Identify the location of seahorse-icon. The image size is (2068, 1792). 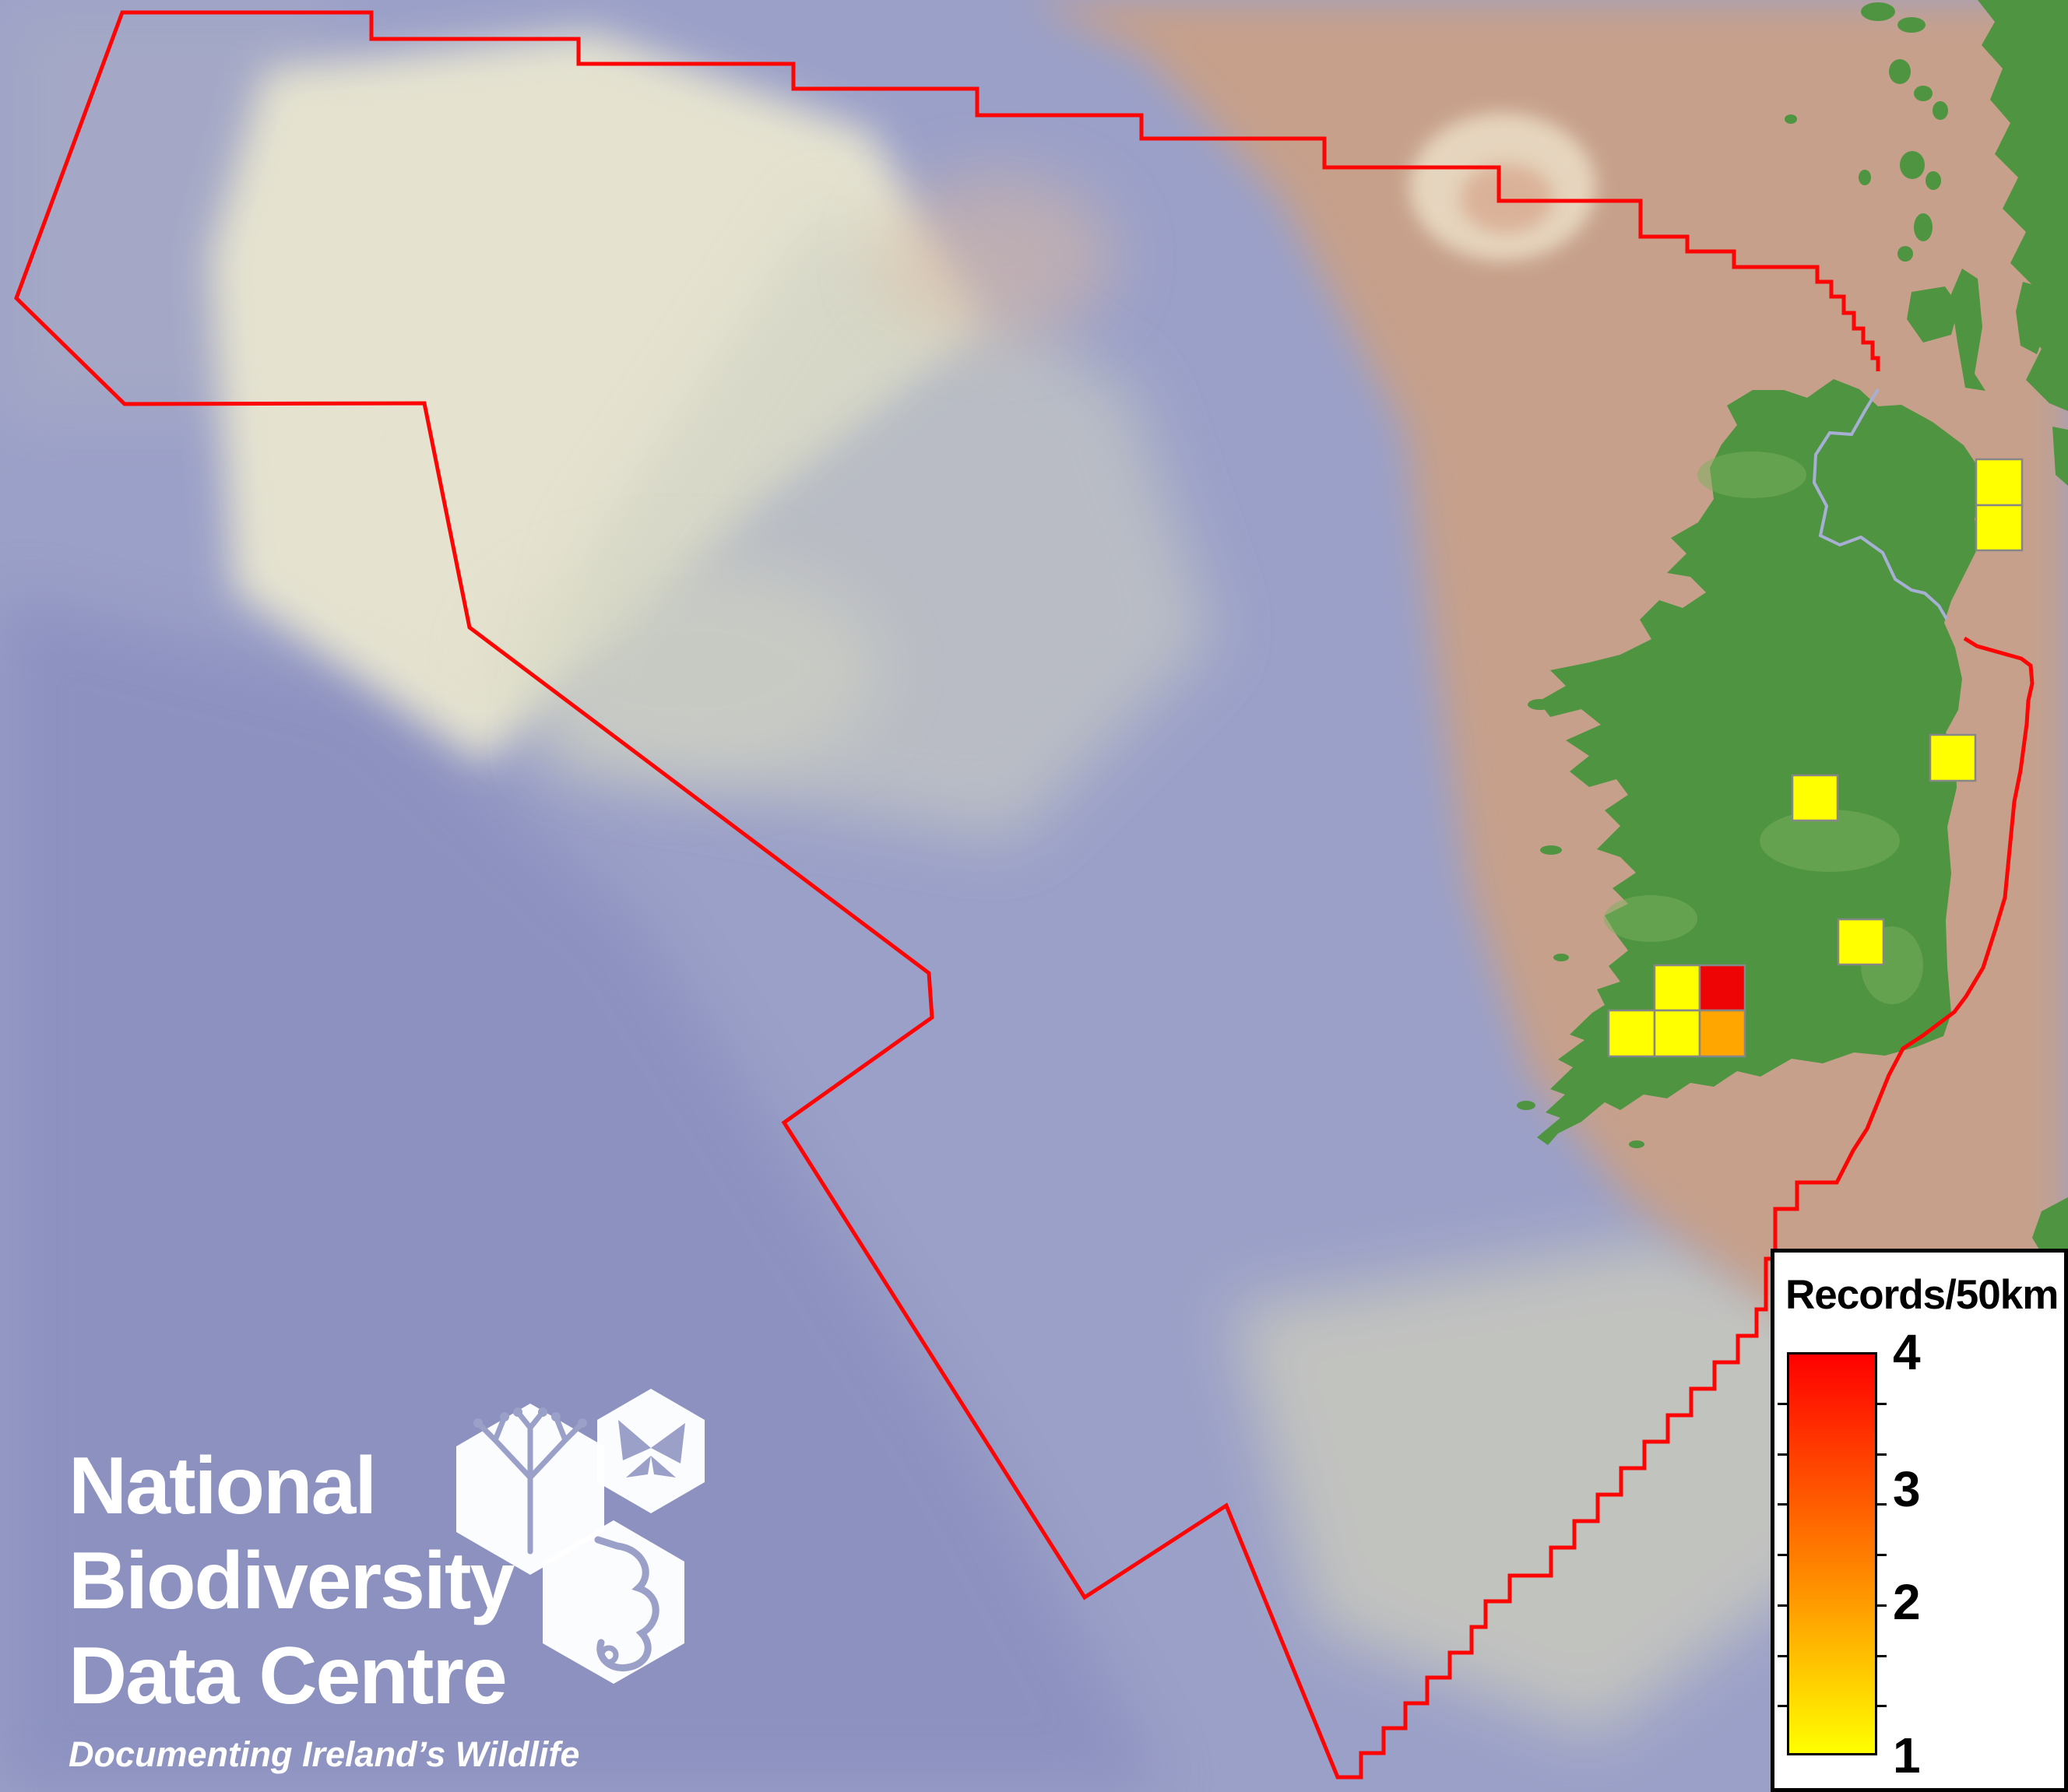
(626, 1604).